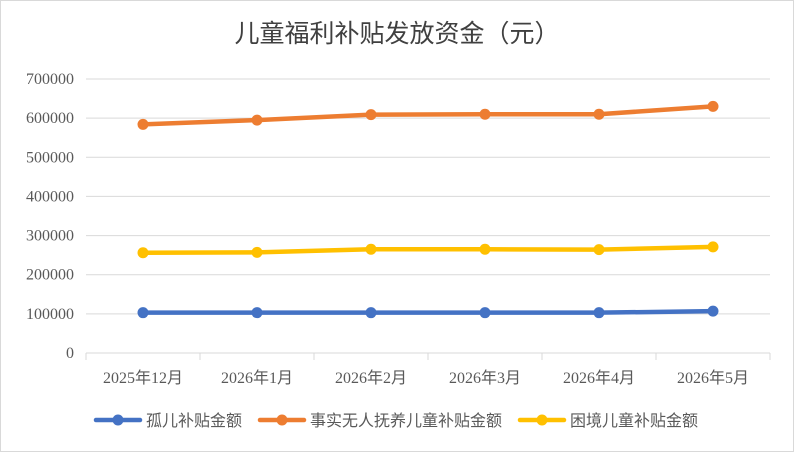 The width and height of the screenshot is (794, 452). Describe the element at coordinates (485, 378) in the screenshot. I see `x-tick-label: 2026年3月` at that location.